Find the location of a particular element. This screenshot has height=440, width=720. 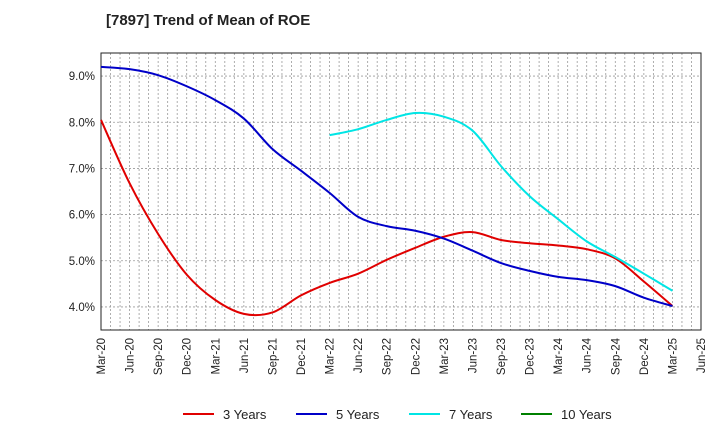

x-tick-label: Dec-21 is located at coordinates (302, 356).